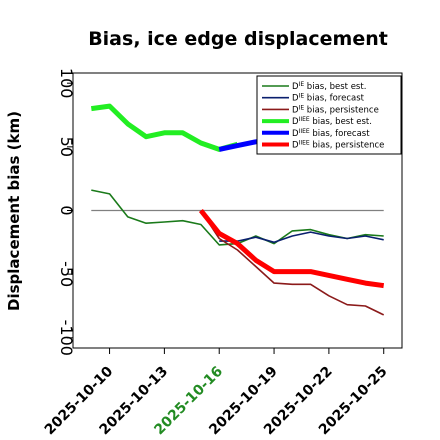 This screenshot has width=440, height=440. What do you see at coordinates (331, 133) in the screenshot?
I see `legend-entry: DIIEE bias, forecast` at bounding box center [331, 133].